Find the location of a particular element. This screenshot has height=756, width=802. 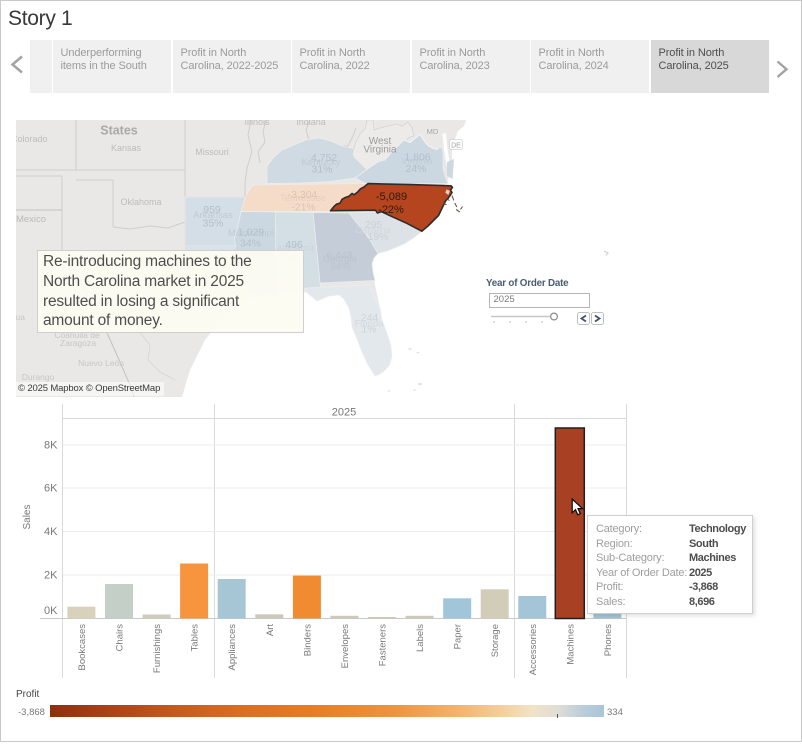

svg-text: Chairs is located at coordinates (120, 638).